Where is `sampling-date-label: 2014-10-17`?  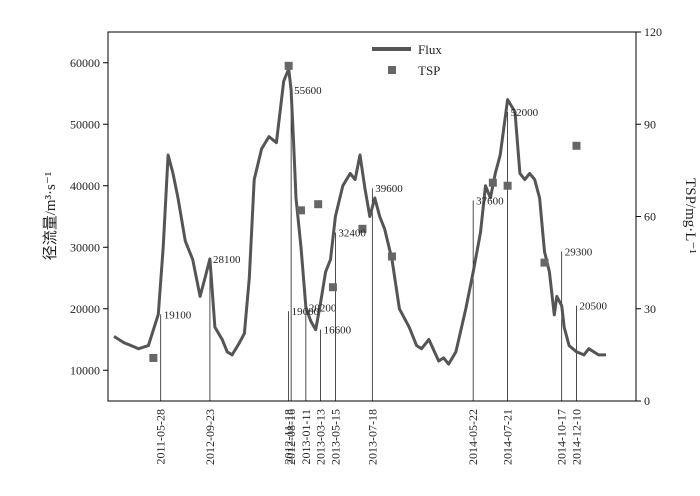 sampling-date-label: 2014-10-17 is located at coordinates (562, 437).